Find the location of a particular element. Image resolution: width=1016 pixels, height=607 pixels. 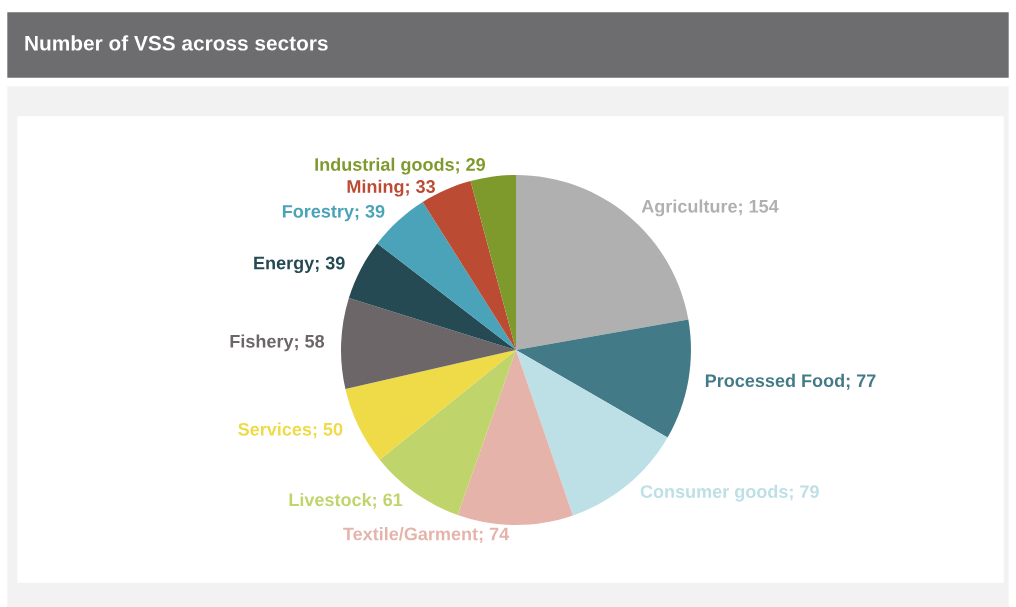

slice-label: Mining; 33 is located at coordinates (391, 188).